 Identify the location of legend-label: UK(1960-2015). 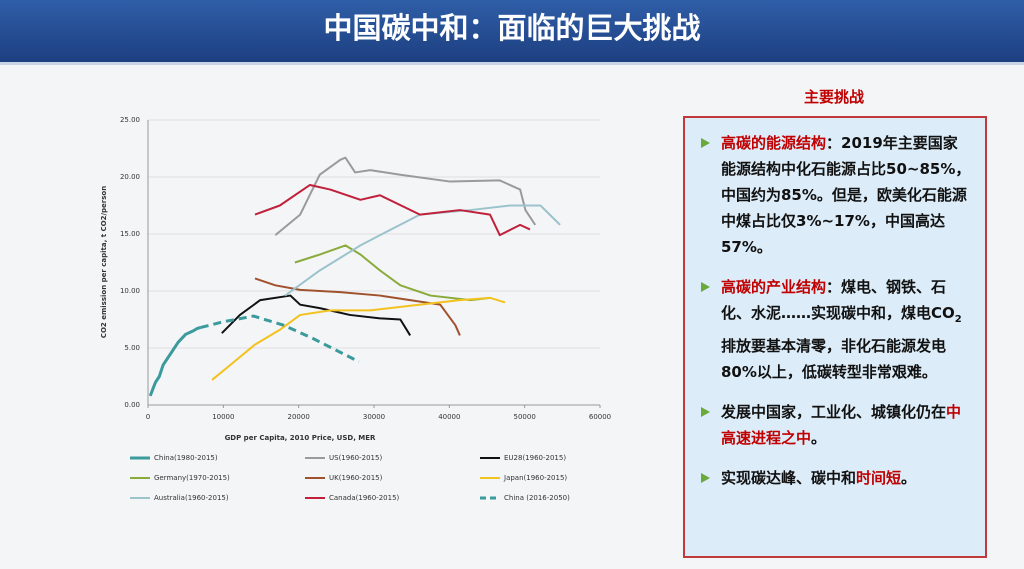
(356, 478).